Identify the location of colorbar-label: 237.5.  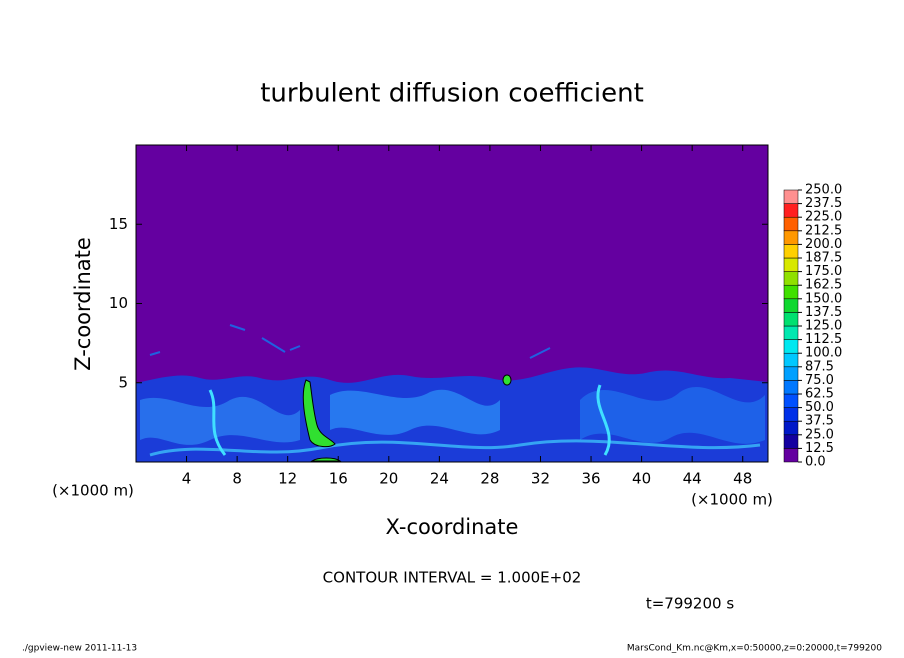
(823, 203).